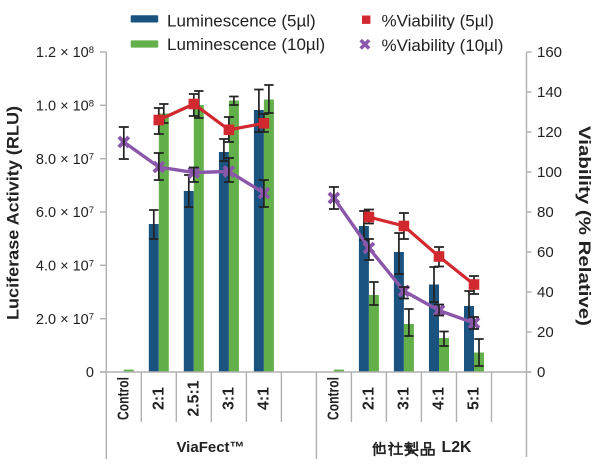 This screenshot has width=600, height=474. Describe the element at coordinates (545, 292) in the screenshot. I see `svg-text: 40` at that location.